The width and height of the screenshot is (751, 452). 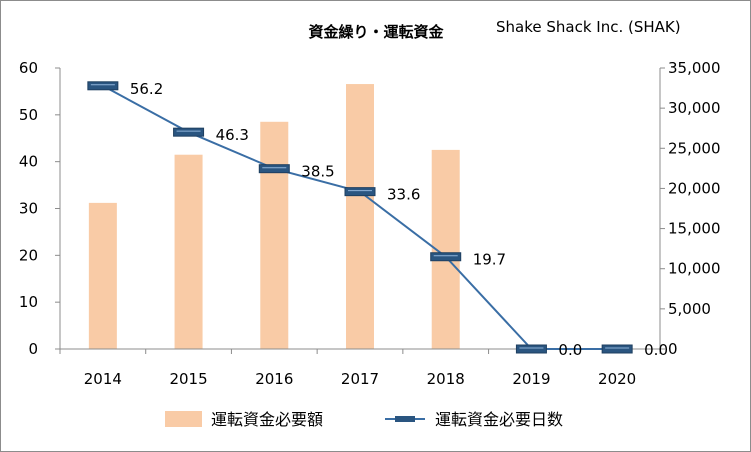 What do you see at coordinates (617, 379) in the screenshot?
I see `x-tick-label-2020: 2020` at bounding box center [617, 379].